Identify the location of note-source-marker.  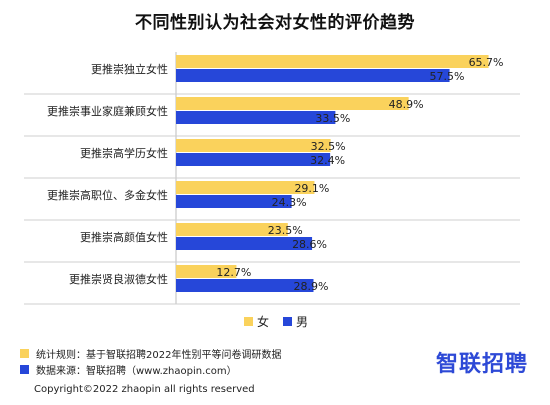
(24, 369).